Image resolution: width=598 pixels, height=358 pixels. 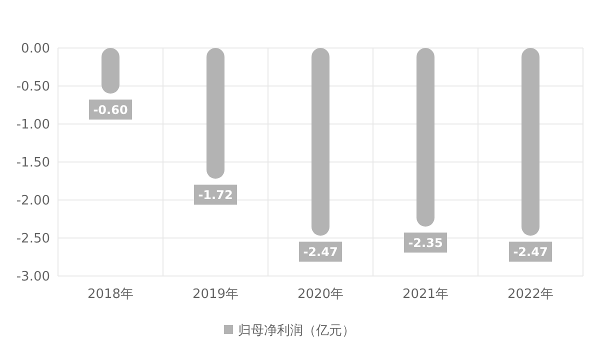 I want to click on x-tick-label: 2019年, so click(x=215, y=294).